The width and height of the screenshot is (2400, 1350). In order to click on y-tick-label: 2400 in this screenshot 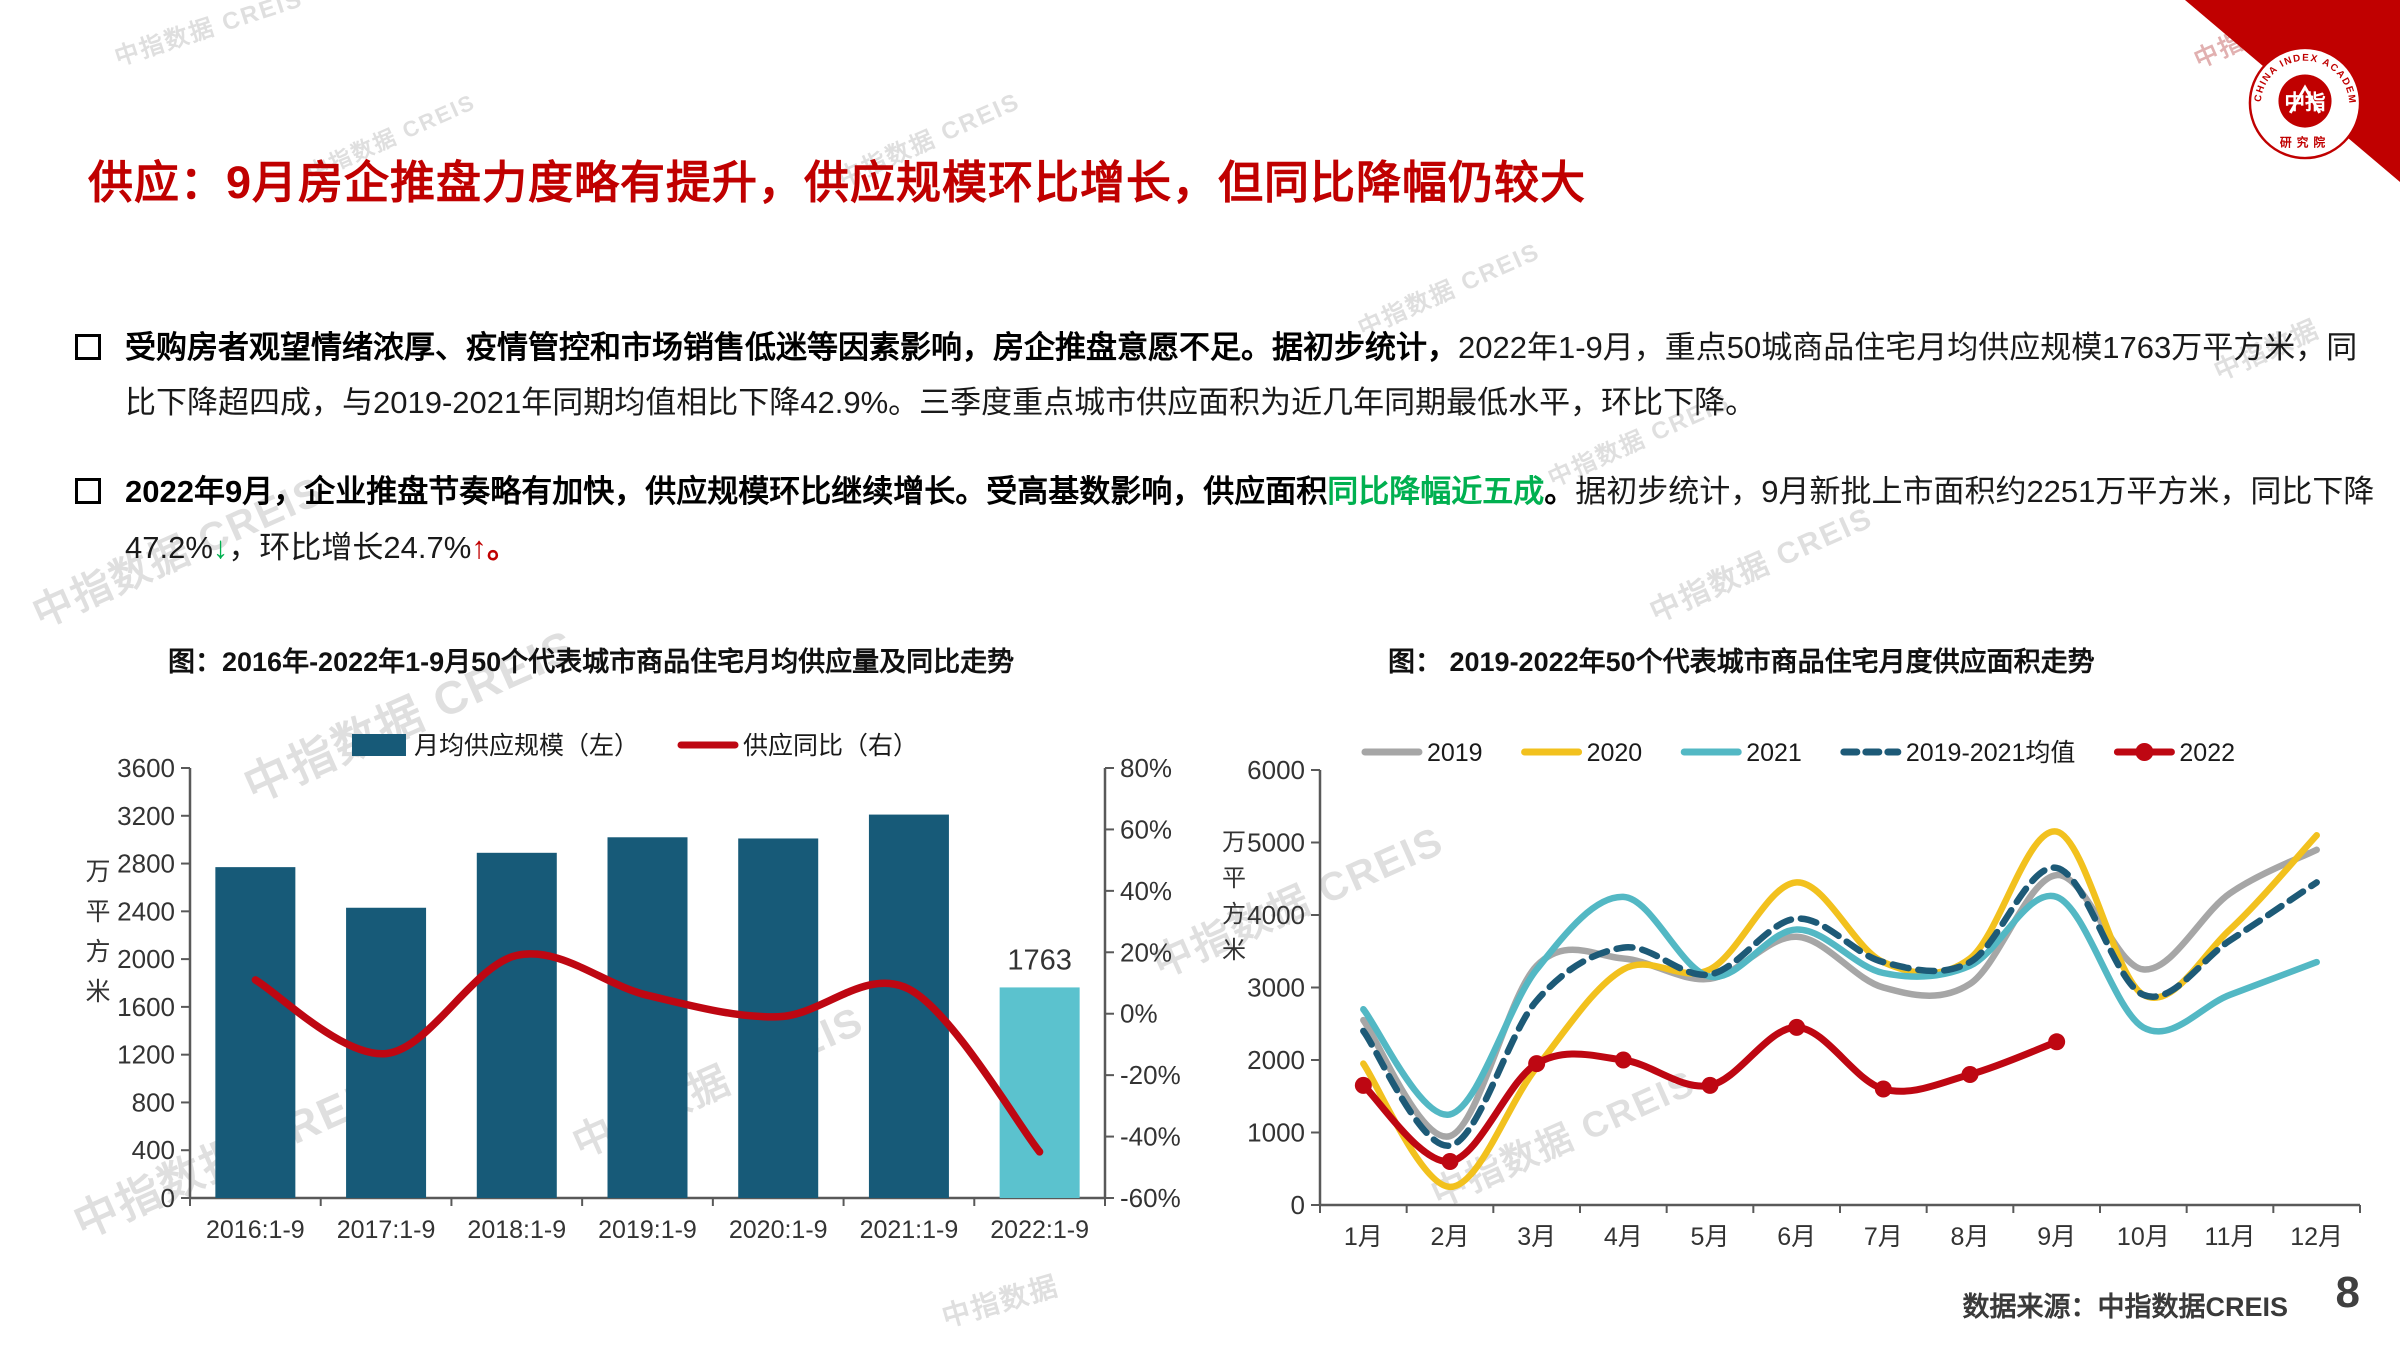, I will do `click(146, 911)`.